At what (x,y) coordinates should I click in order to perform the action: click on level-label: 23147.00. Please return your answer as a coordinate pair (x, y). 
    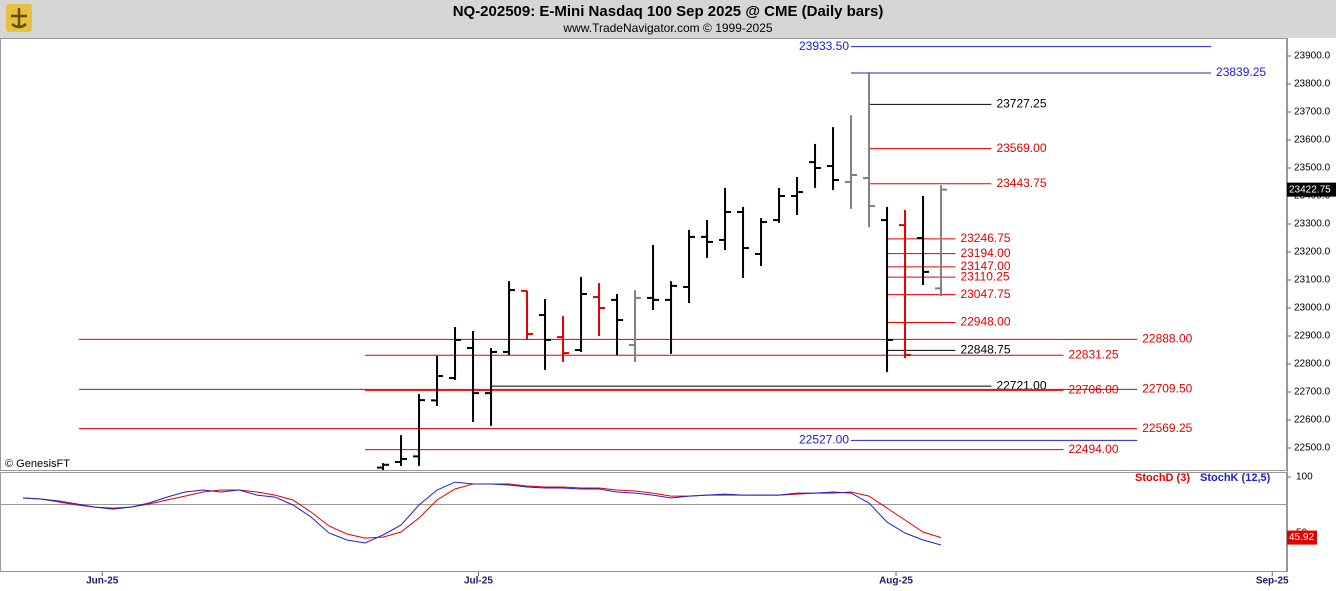
    Looking at the image, I should click on (985, 266).